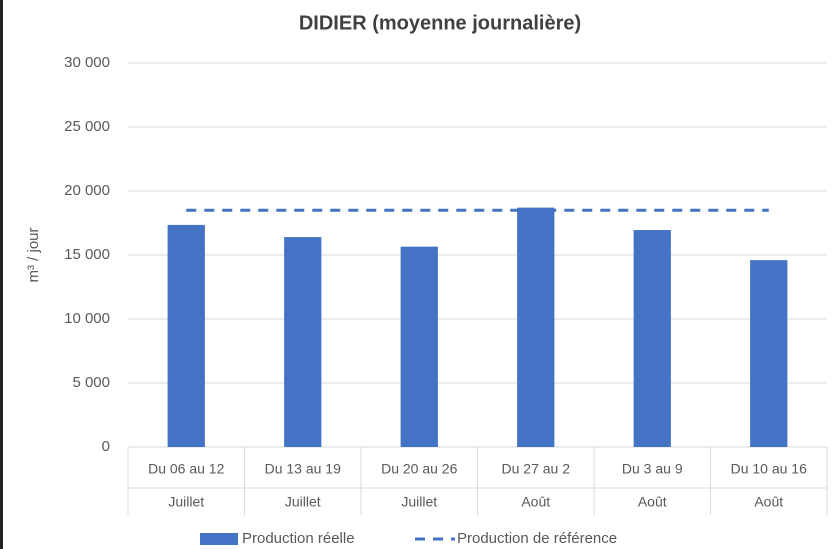 Image resolution: width=833 pixels, height=549 pixels. What do you see at coordinates (1, 274) in the screenshot?
I see `frame-edge` at bounding box center [1, 274].